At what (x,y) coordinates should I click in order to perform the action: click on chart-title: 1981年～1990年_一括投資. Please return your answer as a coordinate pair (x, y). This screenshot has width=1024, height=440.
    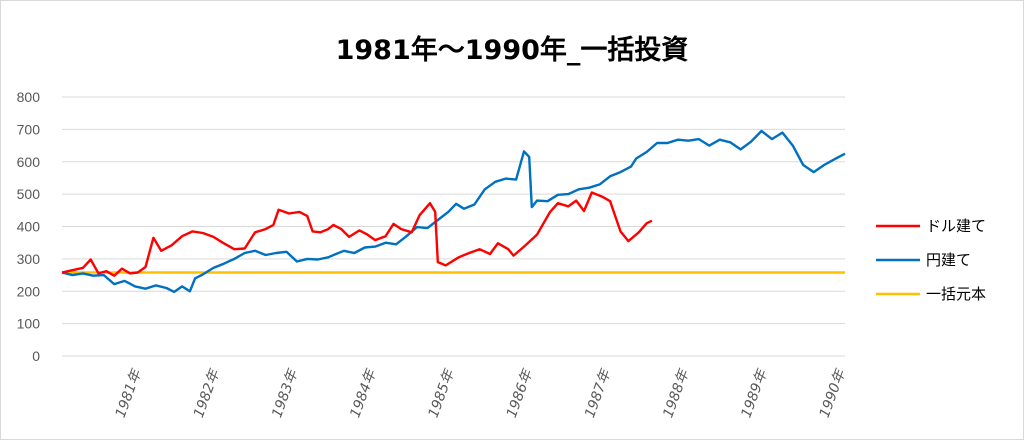
    Looking at the image, I should click on (512, 50).